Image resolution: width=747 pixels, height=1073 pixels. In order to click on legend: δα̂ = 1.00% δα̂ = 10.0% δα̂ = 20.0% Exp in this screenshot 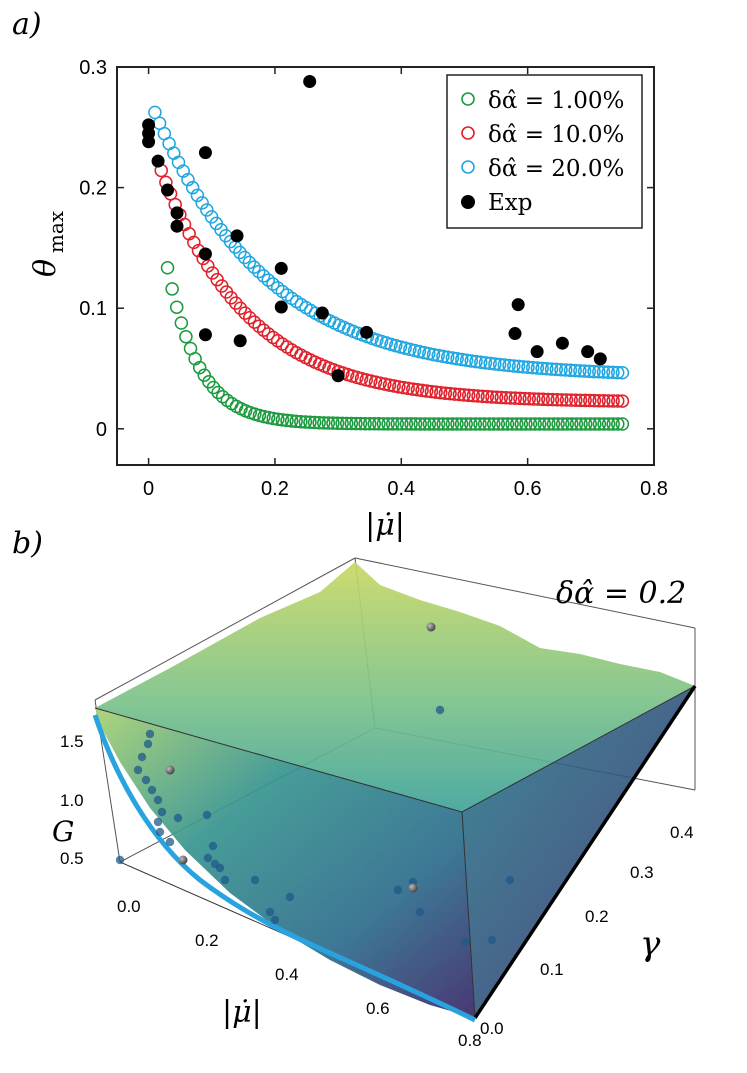, I will do `click(544, 151)`.